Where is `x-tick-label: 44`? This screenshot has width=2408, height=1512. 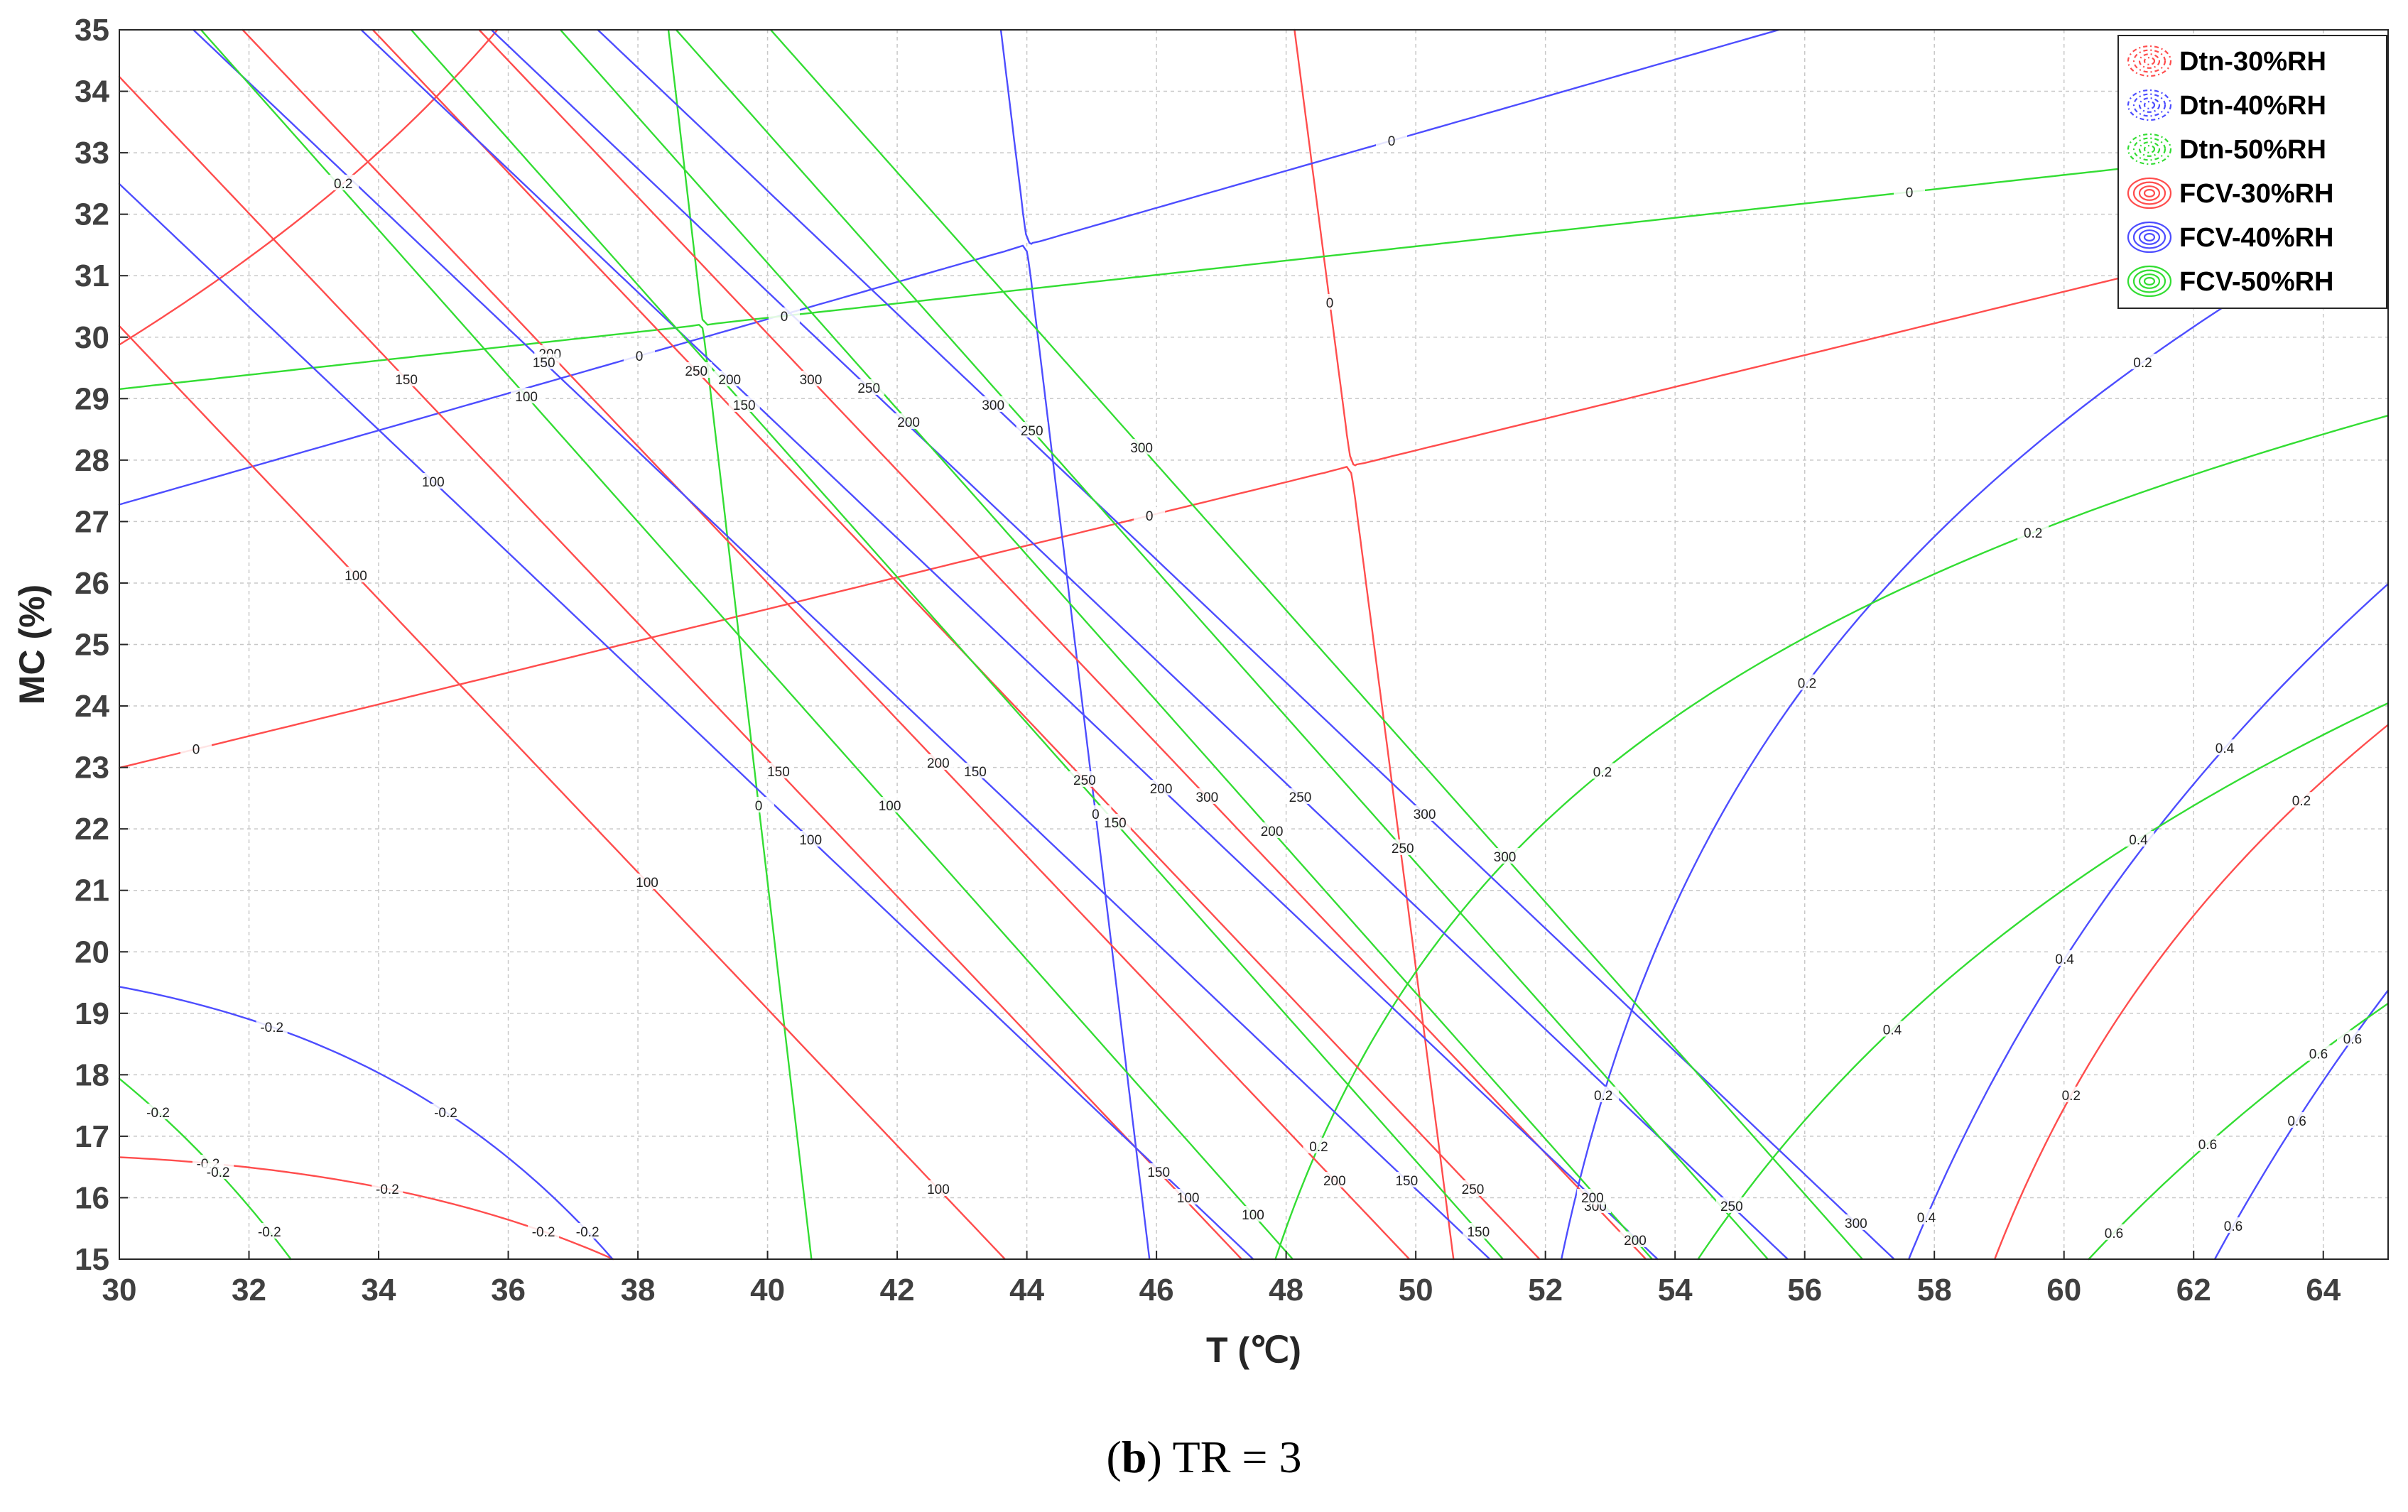 x-tick-label: 44 is located at coordinates (1027, 1290).